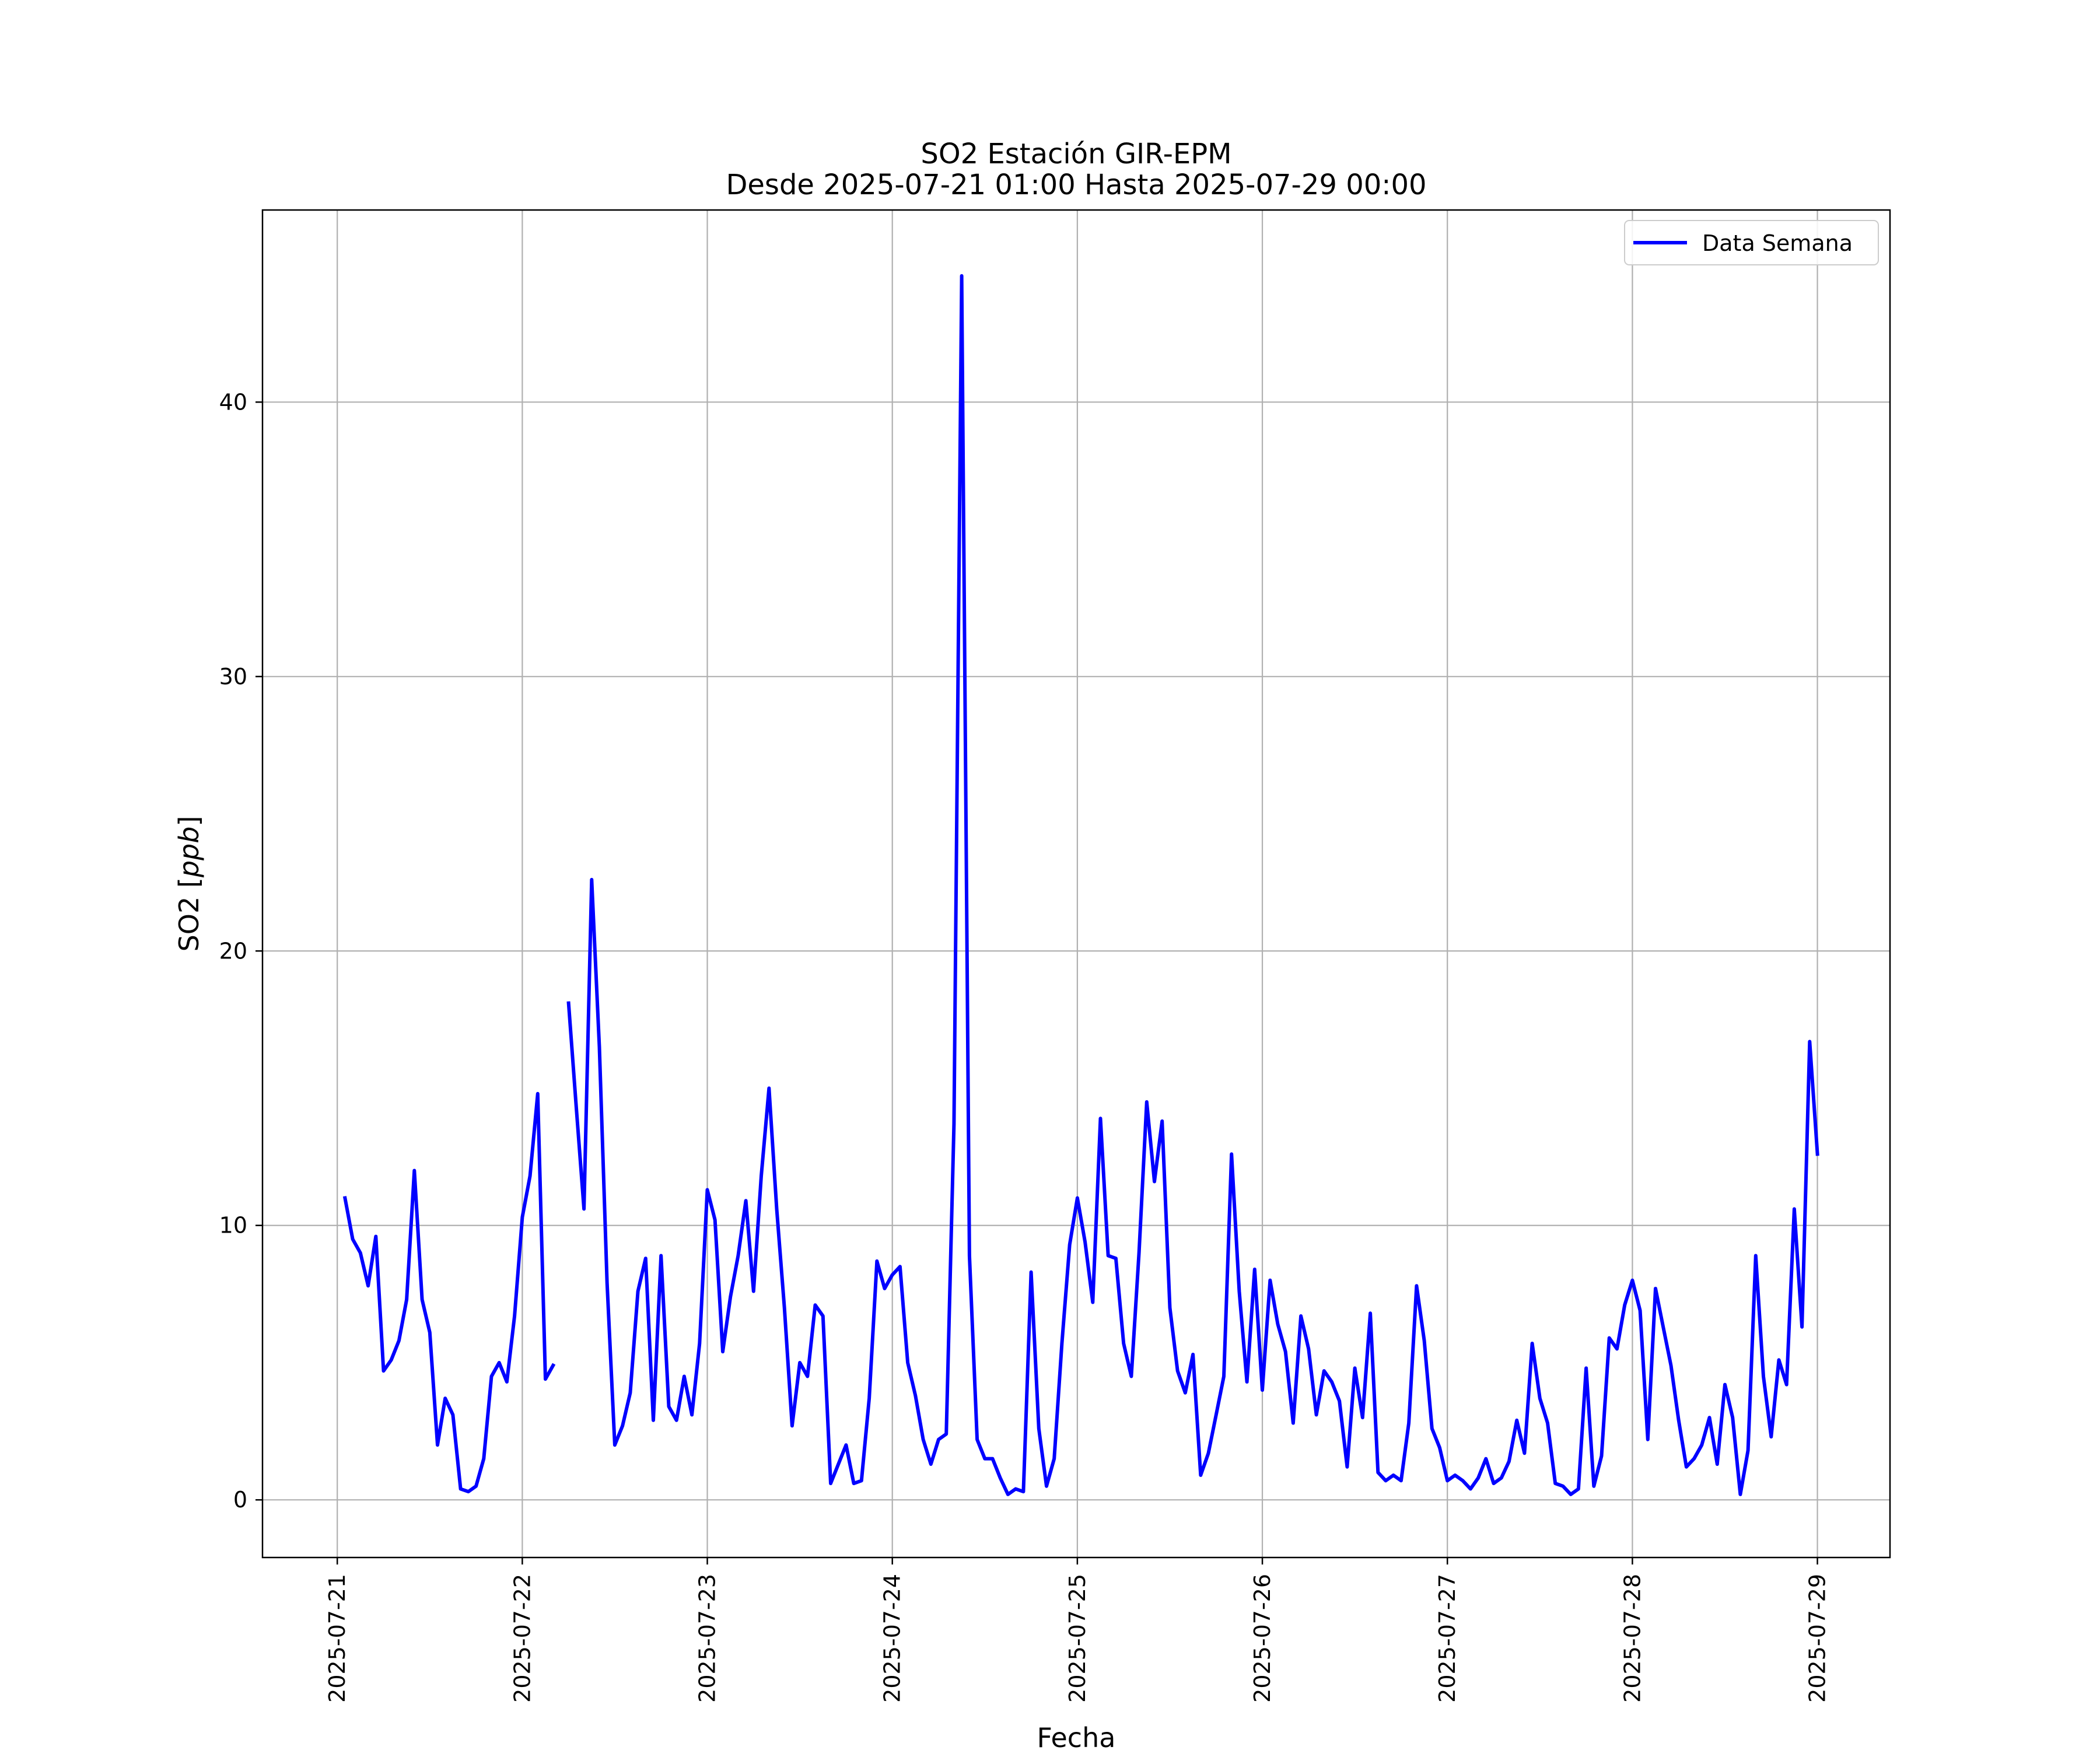 The height and width of the screenshot is (1750, 2100). Describe the element at coordinates (233, 951) in the screenshot. I see `y-tick-label: 20` at that location.